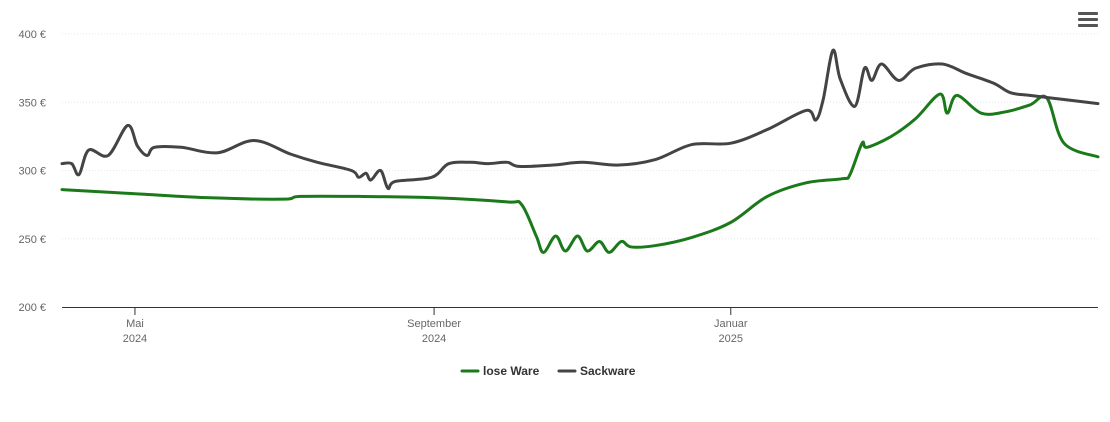 The image size is (1110, 422). What do you see at coordinates (135, 324) in the screenshot?
I see `x-tick-label: Mai` at bounding box center [135, 324].